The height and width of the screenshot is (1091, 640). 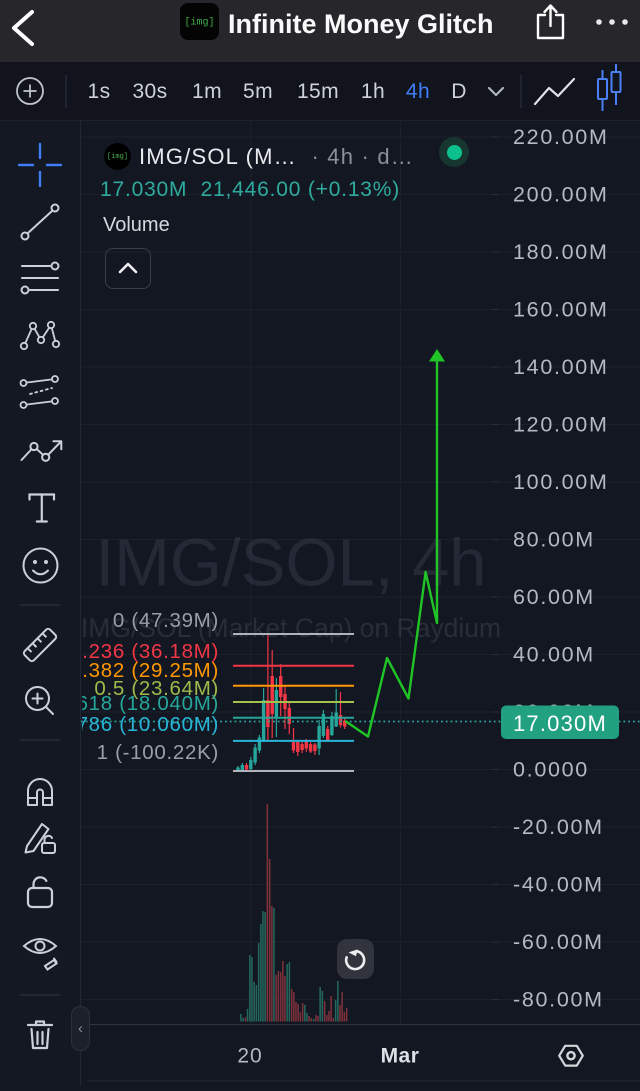 What do you see at coordinates (291, 563) in the screenshot?
I see `svg-text: IMG/SOL, 4h` at bounding box center [291, 563].